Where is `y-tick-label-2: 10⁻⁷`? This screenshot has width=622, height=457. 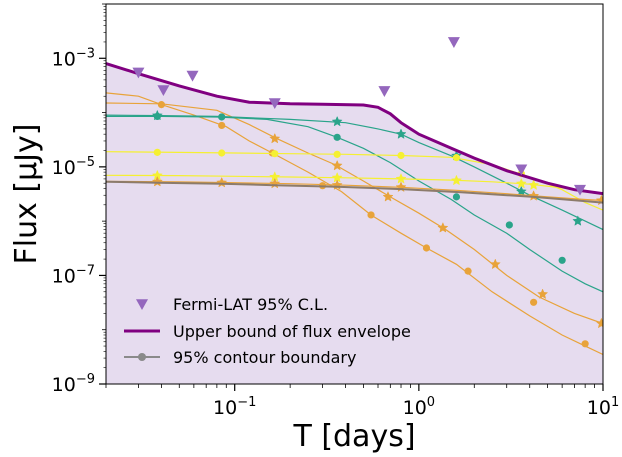 y-tick-label-2: 10⁻⁷ is located at coordinates (73, 275).